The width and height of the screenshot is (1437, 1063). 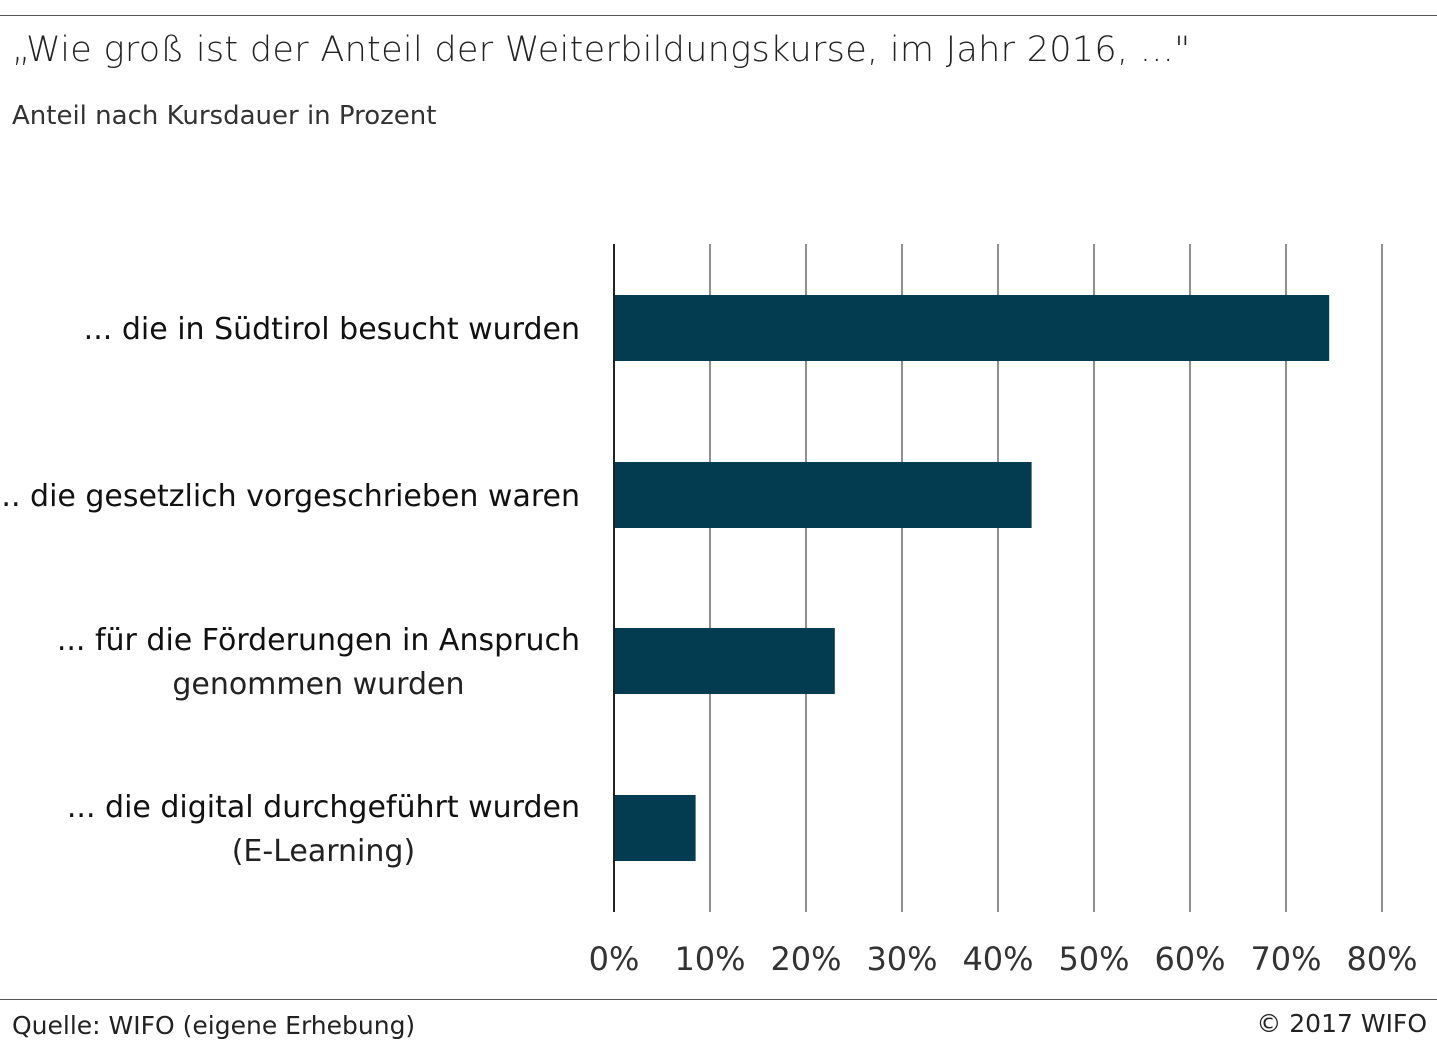 I want to click on x-tick-label-40: 40%, so click(x=997, y=959).